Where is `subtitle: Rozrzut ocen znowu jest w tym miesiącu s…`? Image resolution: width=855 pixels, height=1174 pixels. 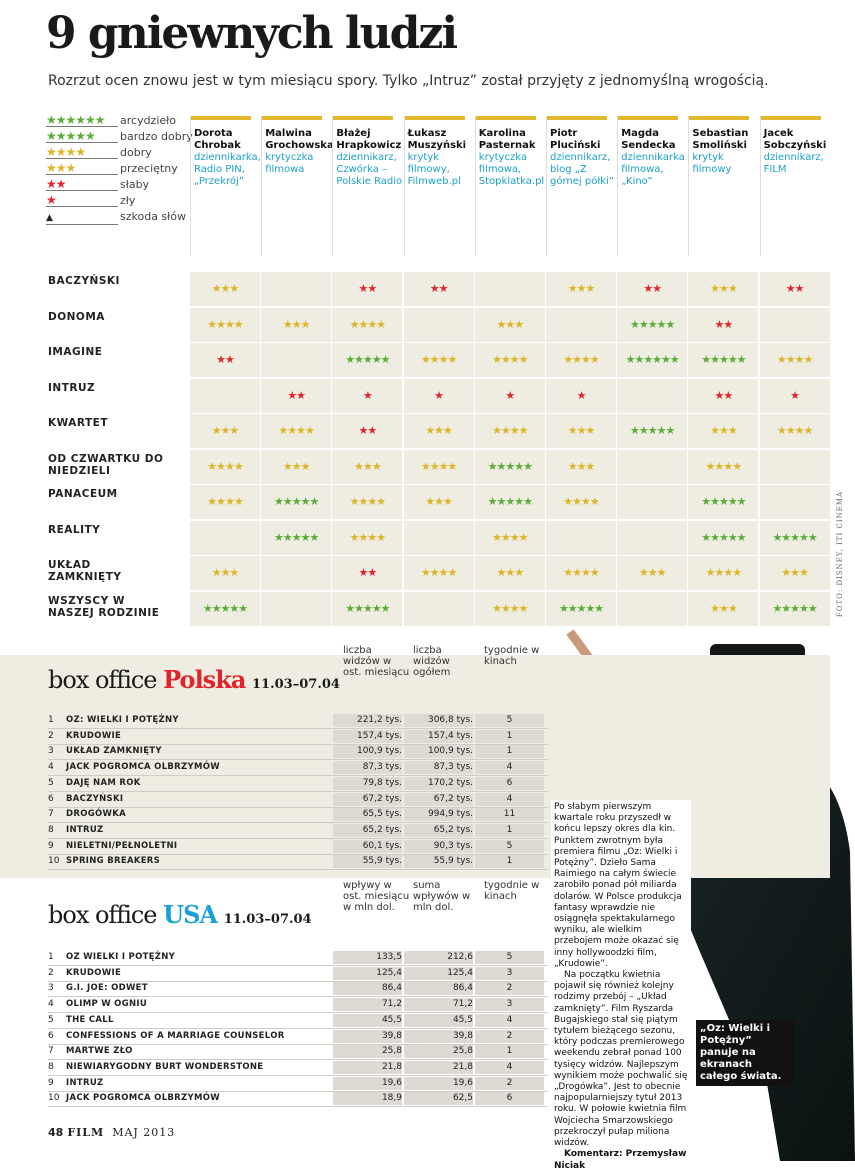
subtitle: Rozrzut ocen znowu jest w tym miesiącu s… is located at coordinates (408, 81).